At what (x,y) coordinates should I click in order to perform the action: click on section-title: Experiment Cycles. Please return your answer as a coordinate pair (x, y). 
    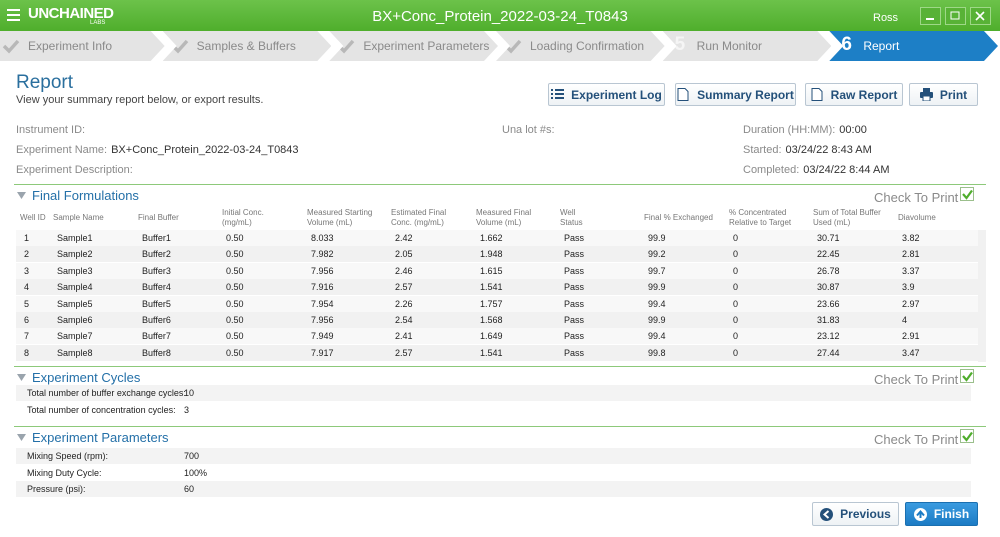
    Looking at the image, I should click on (86, 377).